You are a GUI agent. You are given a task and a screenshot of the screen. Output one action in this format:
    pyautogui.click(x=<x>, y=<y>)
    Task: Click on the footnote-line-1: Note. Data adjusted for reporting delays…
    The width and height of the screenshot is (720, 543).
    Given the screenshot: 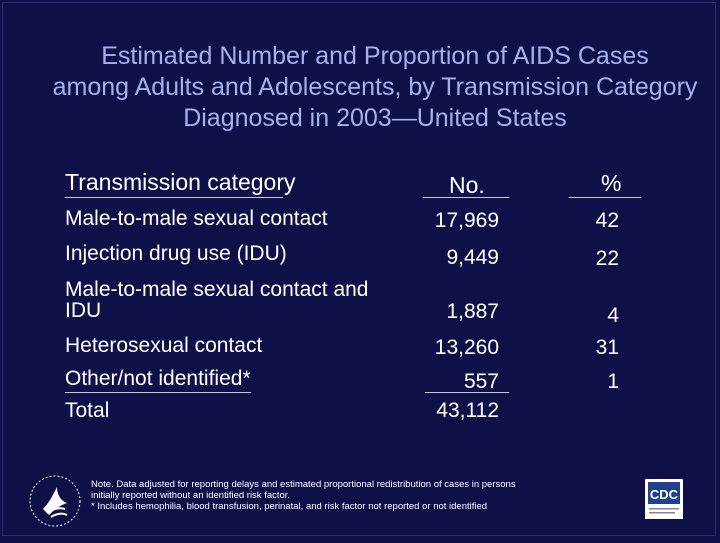 What is the action you would take?
    pyautogui.click(x=303, y=484)
    